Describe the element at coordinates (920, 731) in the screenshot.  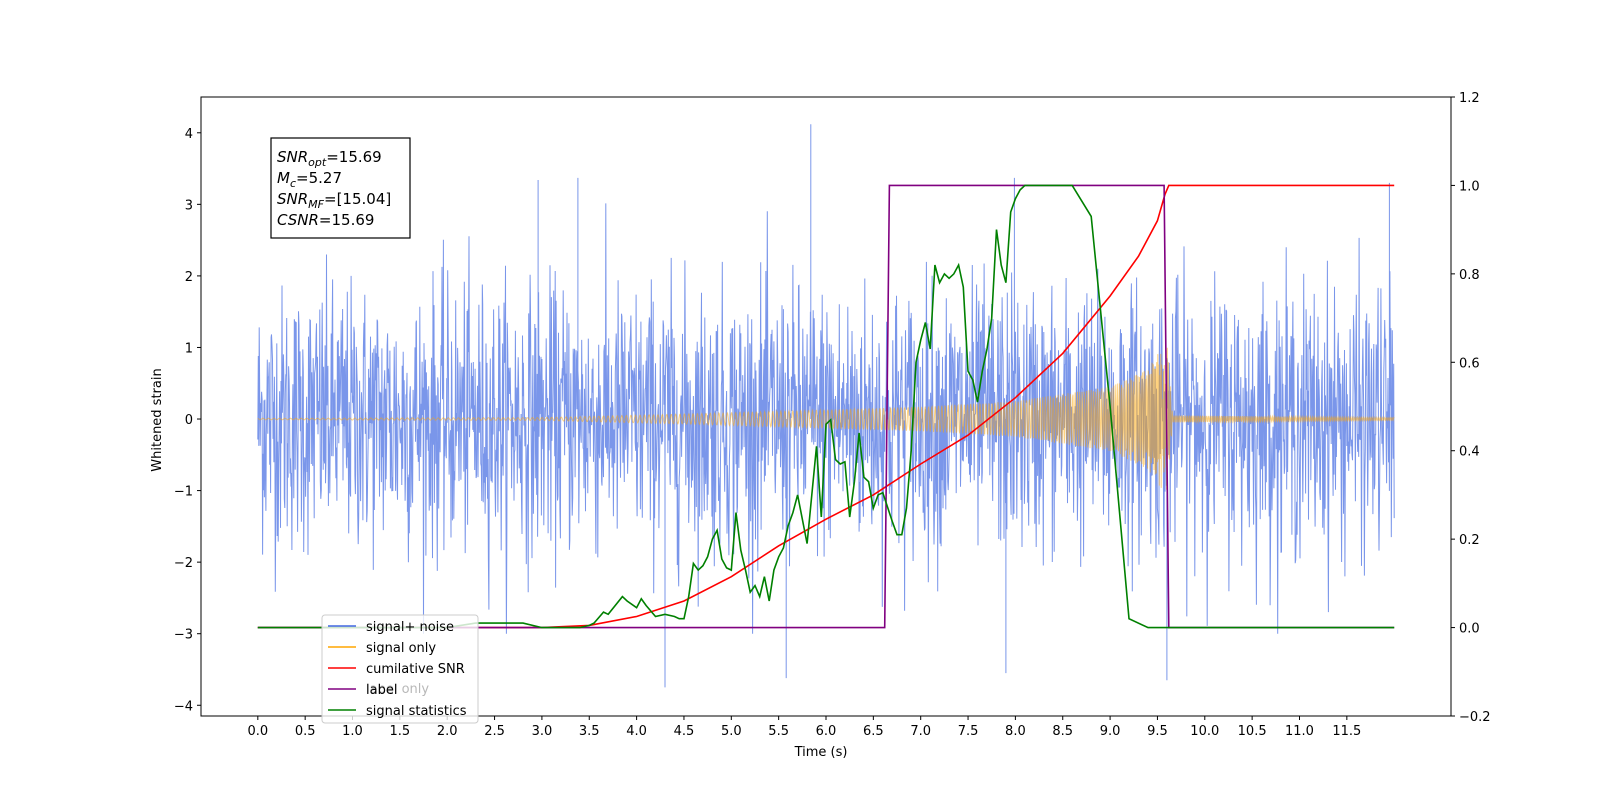
I see `x-tick-label: 7.0` at that location.